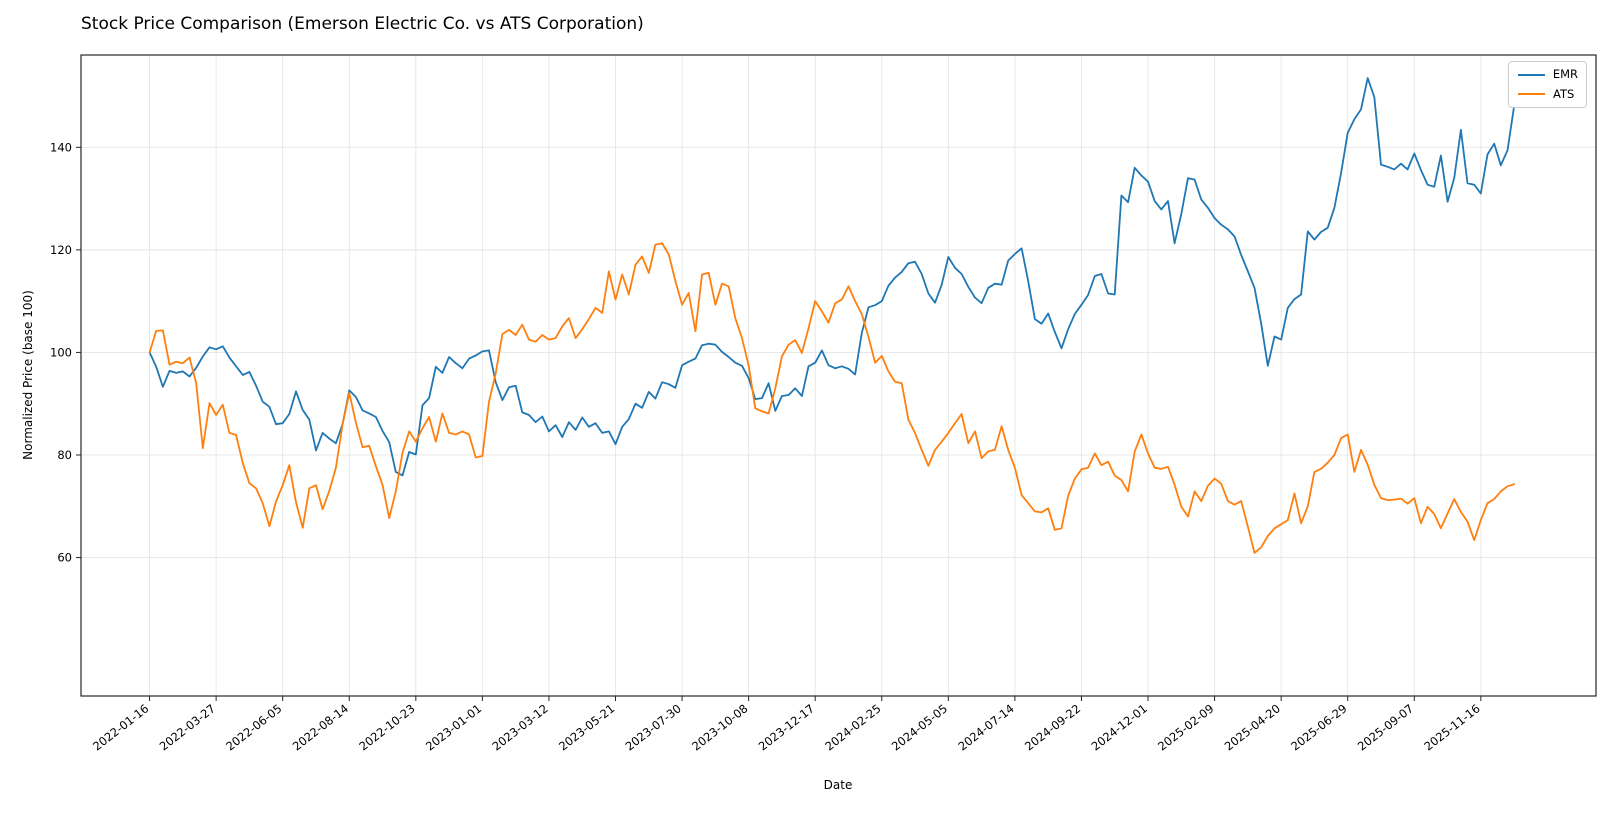 This screenshot has width=1620, height=819. Describe the element at coordinates (1385, 727) in the screenshot. I see `x-tick-label: 2025-09-07` at that location.